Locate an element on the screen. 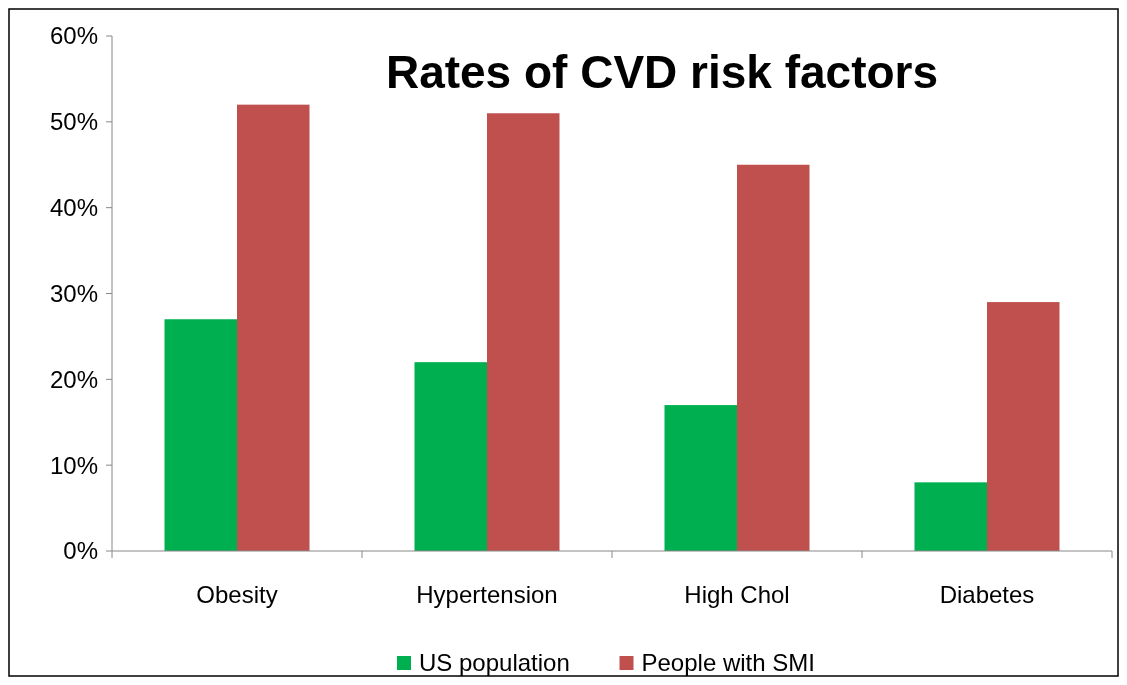  x-tick-label: Hypertension is located at coordinates (487, 594).